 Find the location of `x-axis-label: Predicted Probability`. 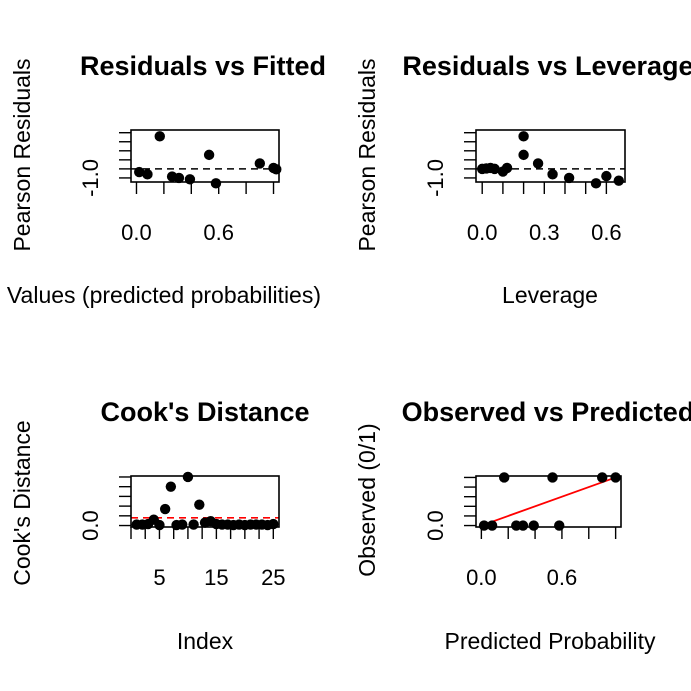

x-axis-label: Predicted Probability is located at coordinates (550, 641).